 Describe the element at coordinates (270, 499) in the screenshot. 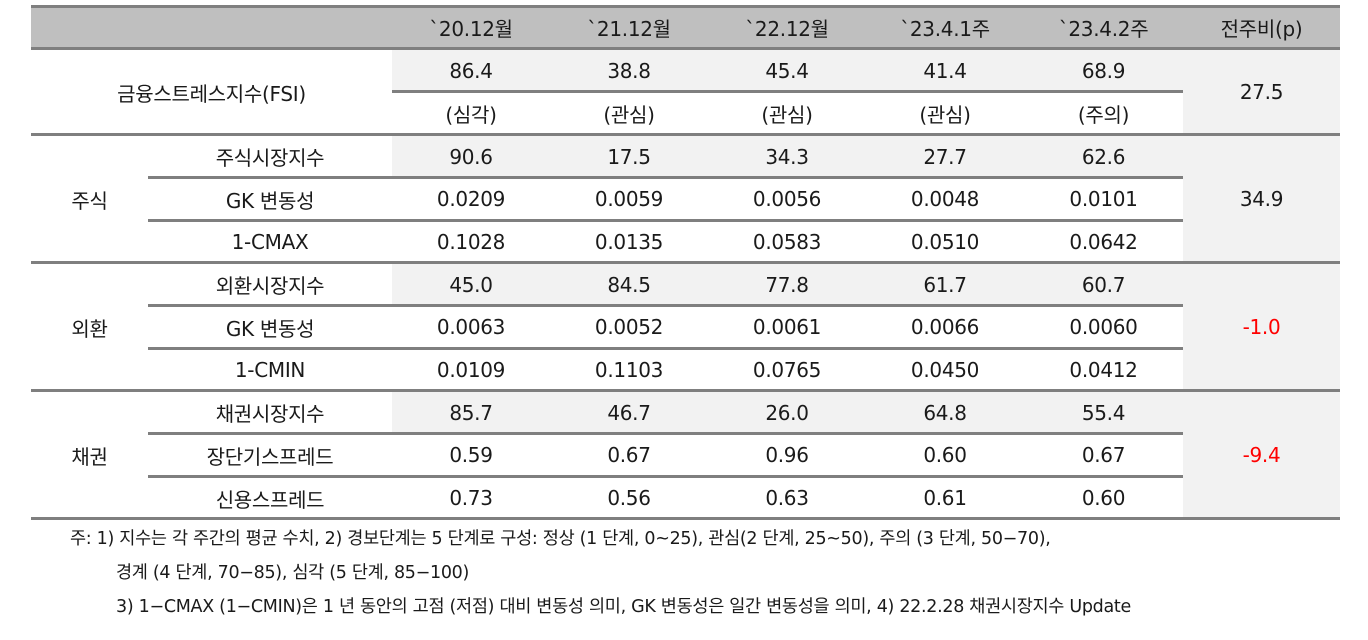

I see `row-label: 신용스프레드` at that location.